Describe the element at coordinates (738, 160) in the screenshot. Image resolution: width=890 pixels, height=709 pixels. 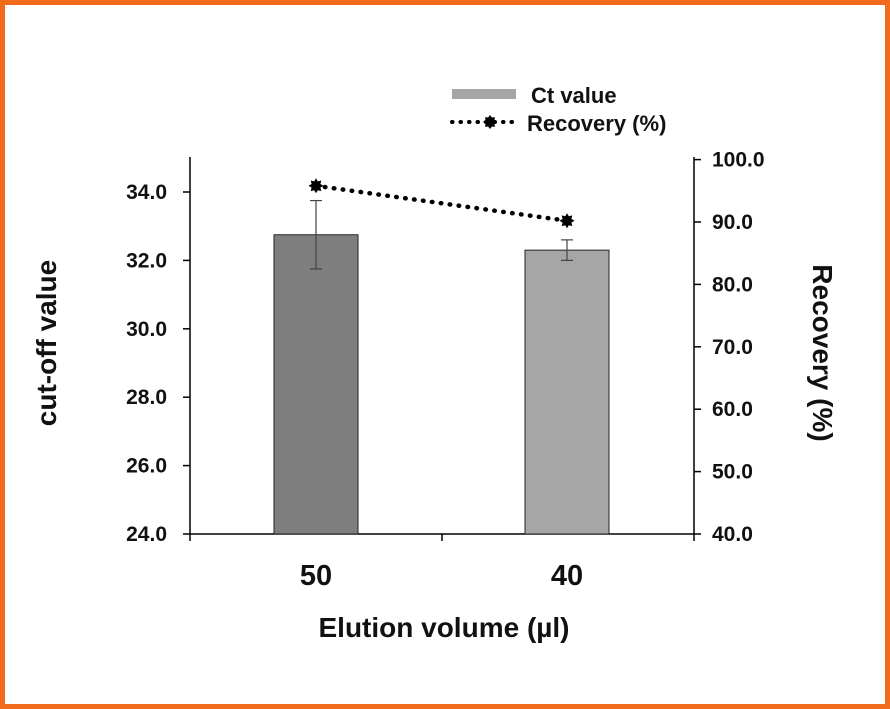
I see `y2-tick-label: 100.0` at that location.